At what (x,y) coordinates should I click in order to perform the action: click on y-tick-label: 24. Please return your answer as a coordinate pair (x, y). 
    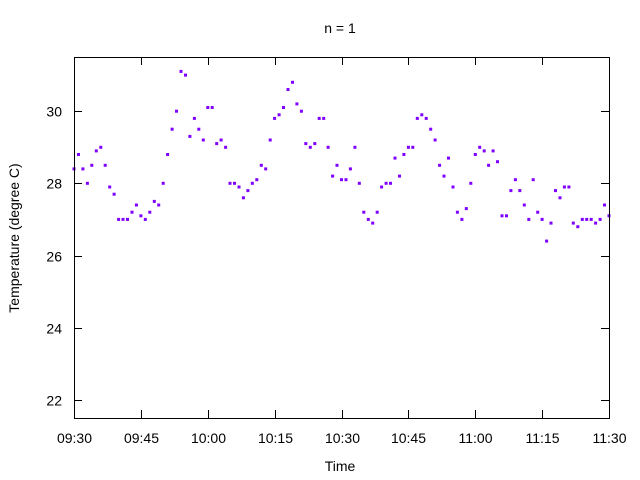
    Looking at the image, I should click on (54, 329).